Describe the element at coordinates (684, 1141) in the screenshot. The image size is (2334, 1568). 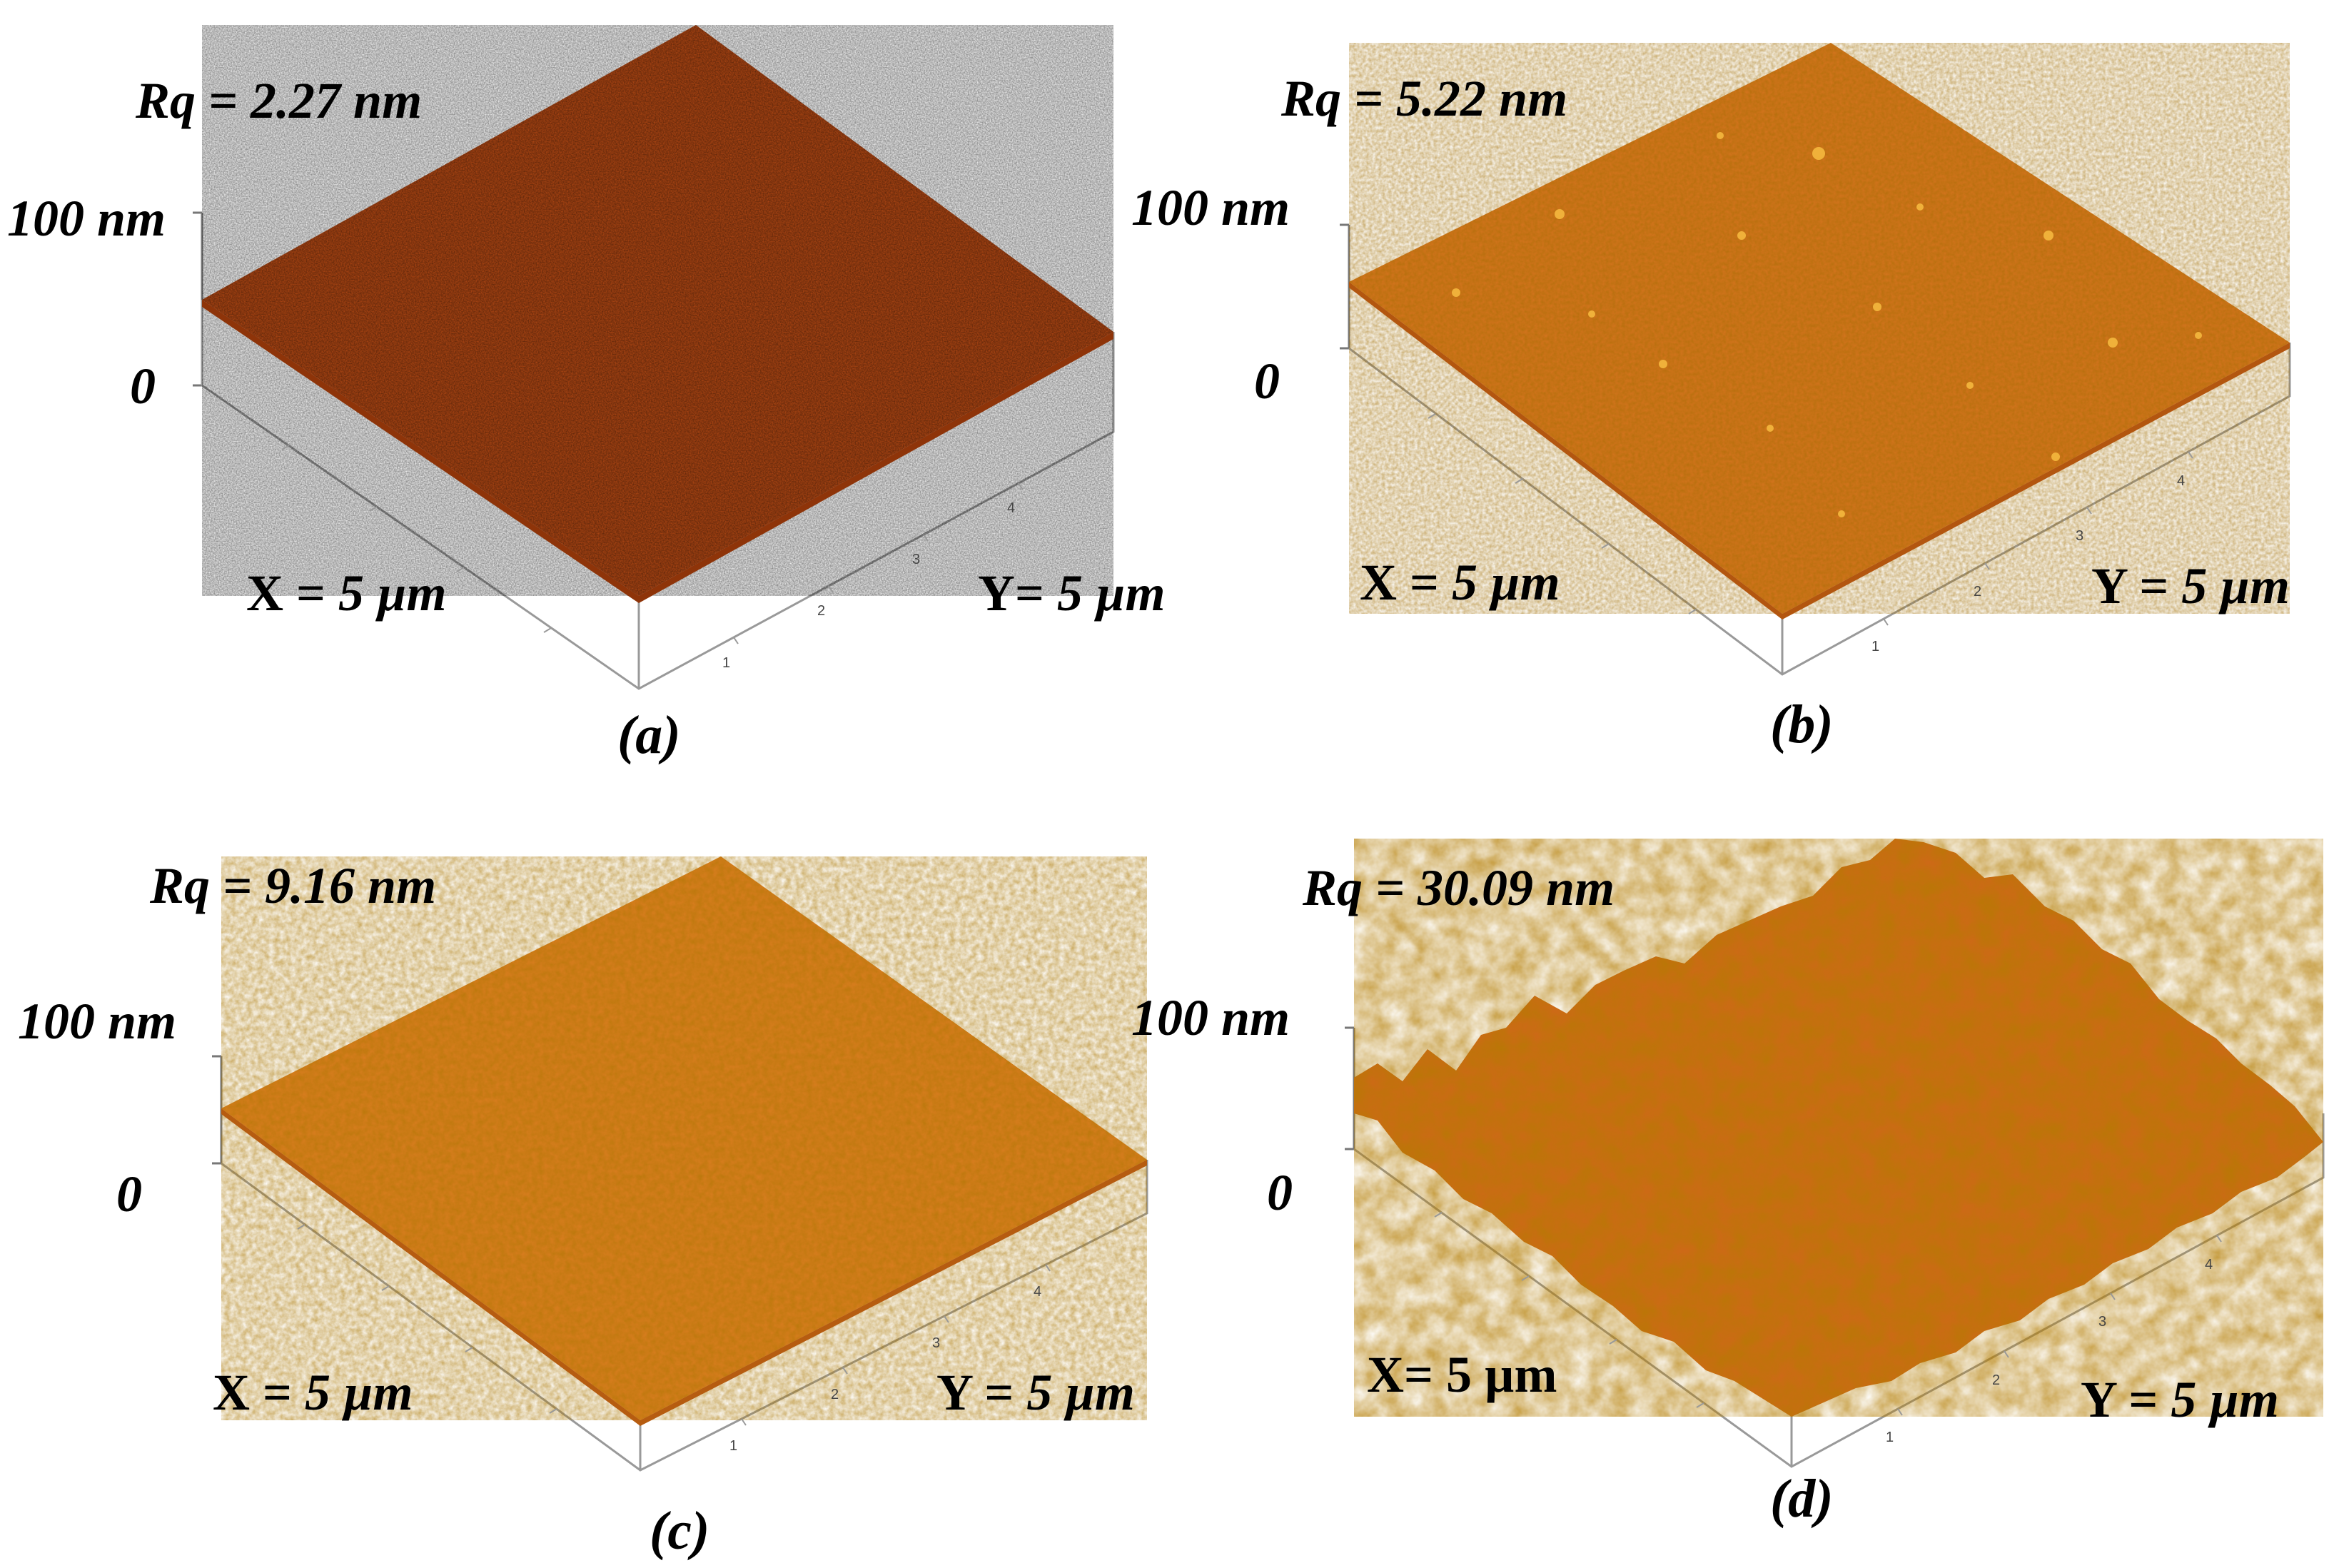
I see `afm-surface-c` at that location.